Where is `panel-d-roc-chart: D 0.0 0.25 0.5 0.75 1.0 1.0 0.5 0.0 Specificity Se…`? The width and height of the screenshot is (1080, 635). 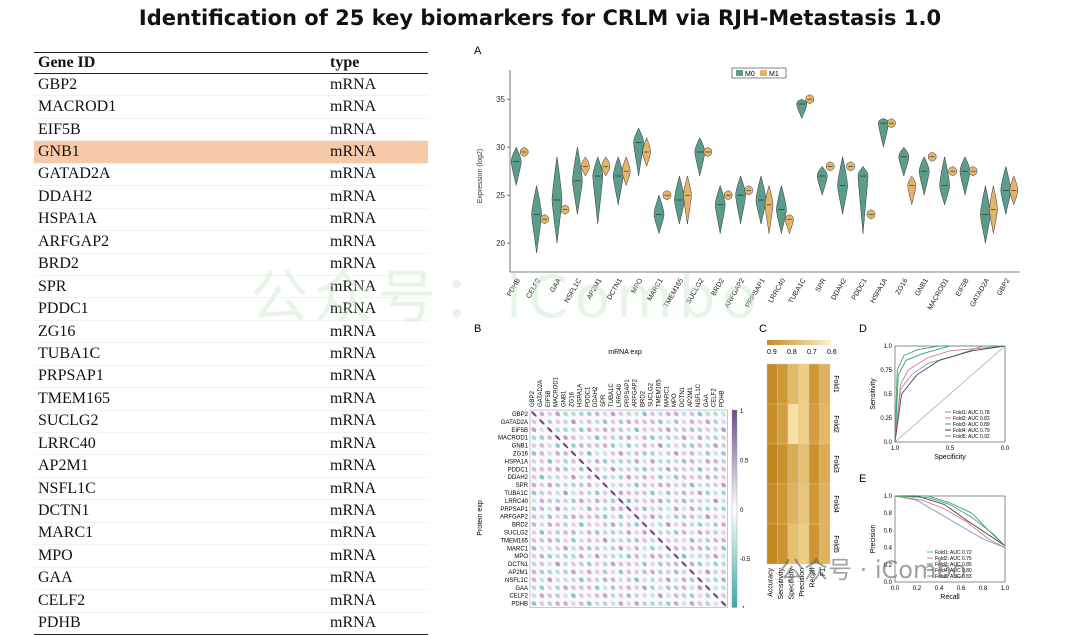
panel-d-roc-chart: D 0.0 0.25 0.5 0.75 1.0 1.0 0.5 0.0 Specificity Se… is located at coordinates (934, 392).